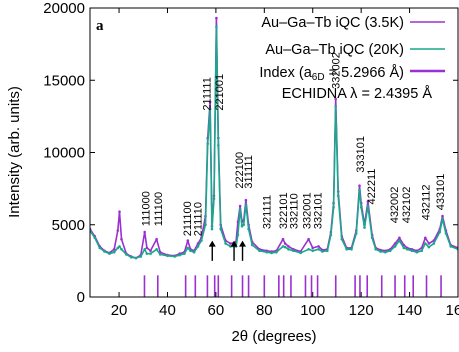  Describe the element at coordinates (227, 250) in the screenshot. I see `peak-arrows` at that location.